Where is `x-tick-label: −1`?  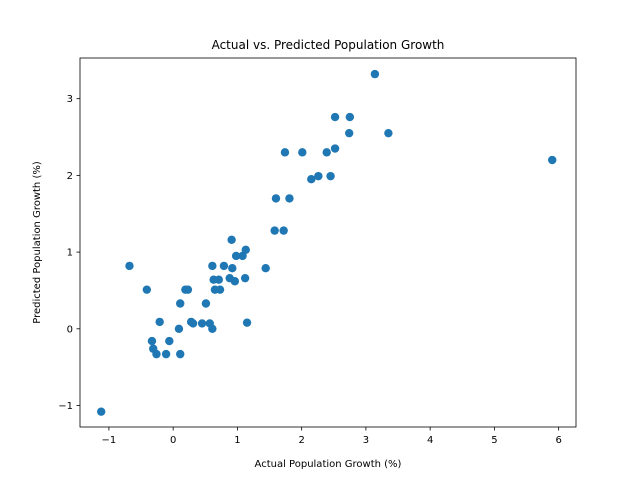
x-tick-label: −1 is located at coordinates (109, 440).